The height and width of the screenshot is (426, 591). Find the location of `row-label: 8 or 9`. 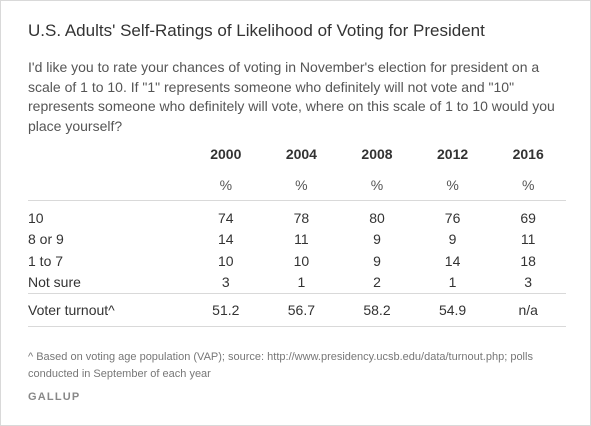

row-label: 8 or 9 is located at coordinates (46, 239).